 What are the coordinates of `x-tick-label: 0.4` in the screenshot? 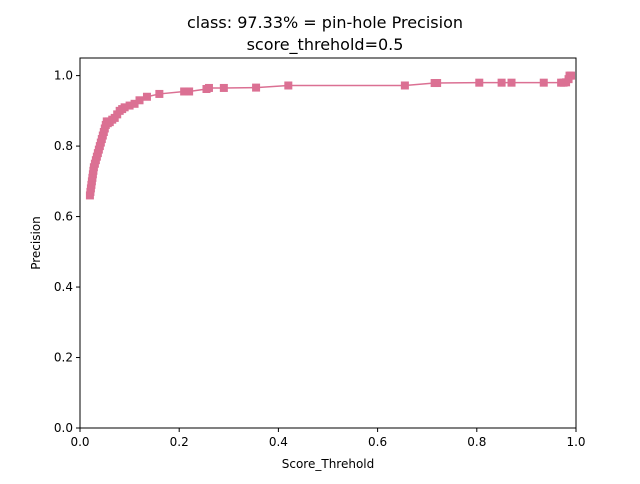 It's located at (278, 442).